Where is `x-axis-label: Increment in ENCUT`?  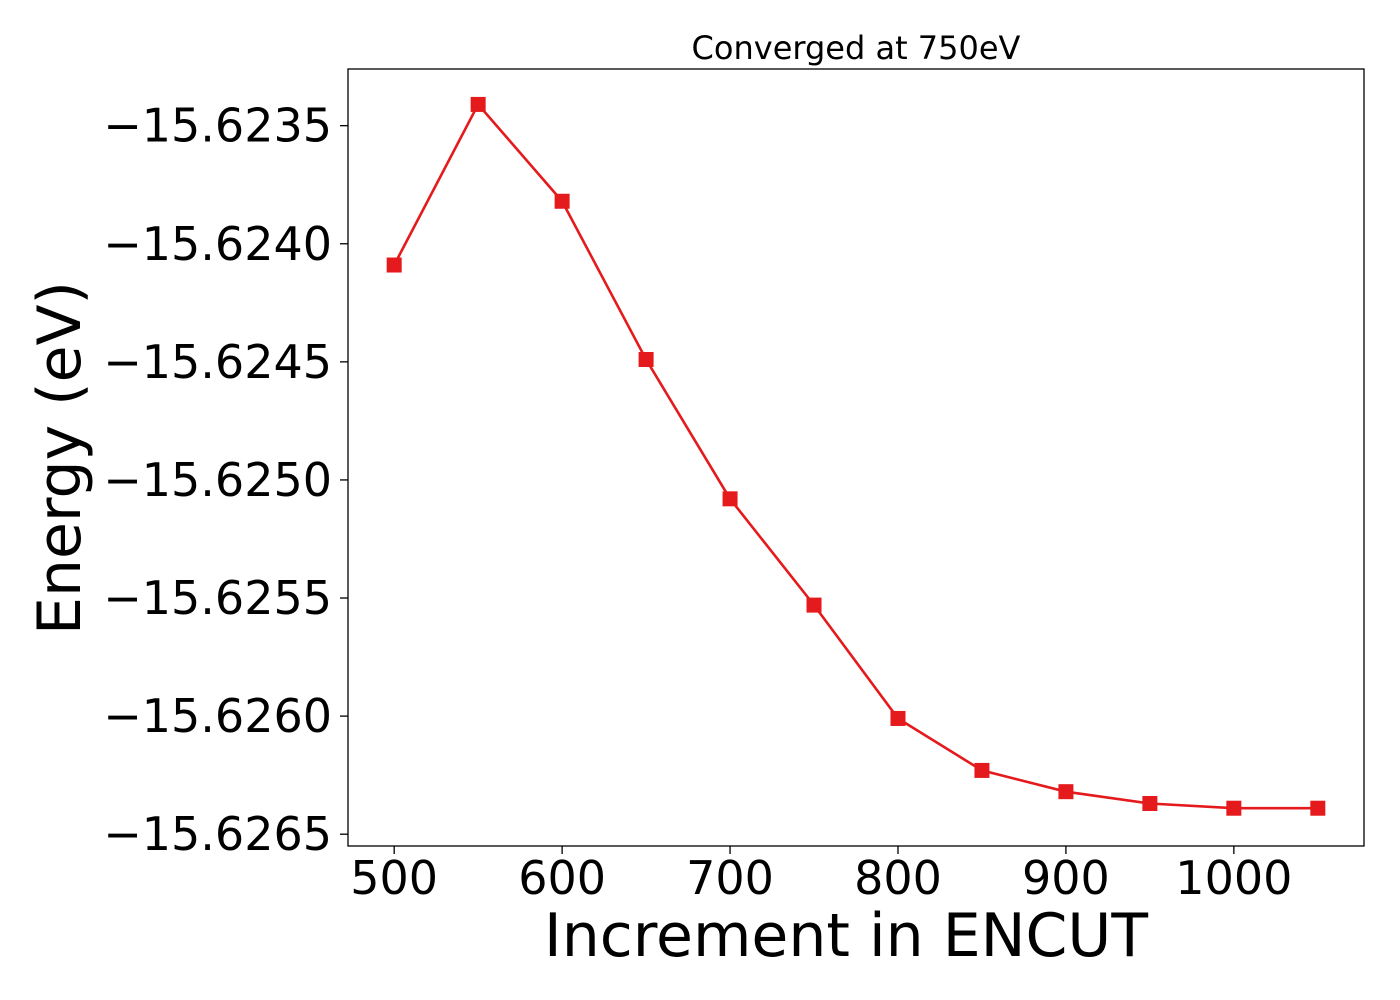 x-axis-label: Increment in ENCUT is located at coordinates (846, 936).